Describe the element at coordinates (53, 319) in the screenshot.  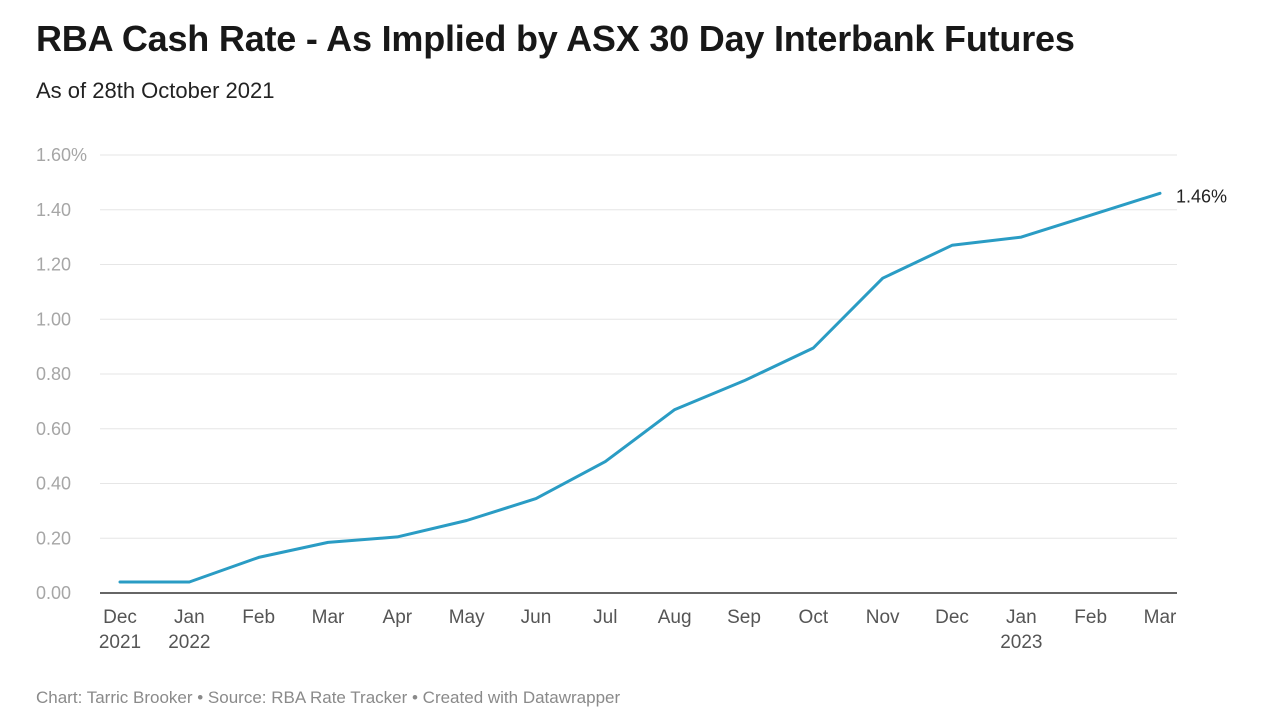
I see `y-tick-label: 1.00` at that location.